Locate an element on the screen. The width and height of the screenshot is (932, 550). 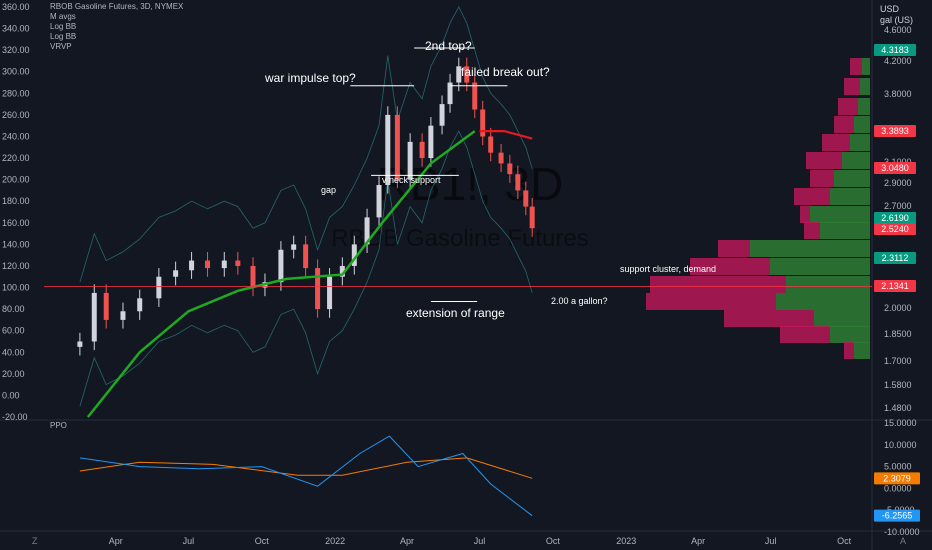
timezone-button: Z is located at coordinates (35, 541).